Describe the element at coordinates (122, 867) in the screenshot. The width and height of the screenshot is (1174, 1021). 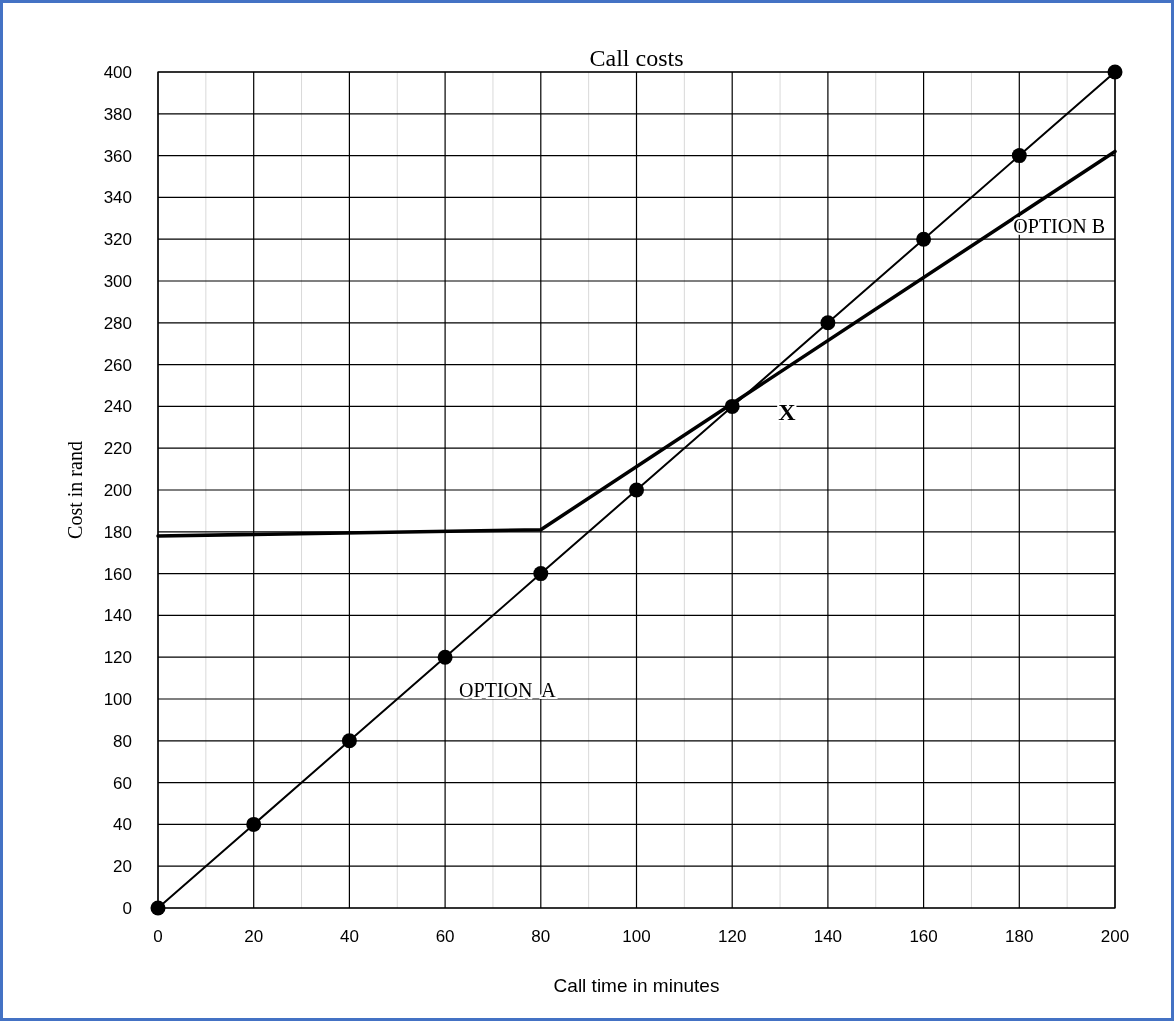
I see `y-tick-label: 20` at that location.